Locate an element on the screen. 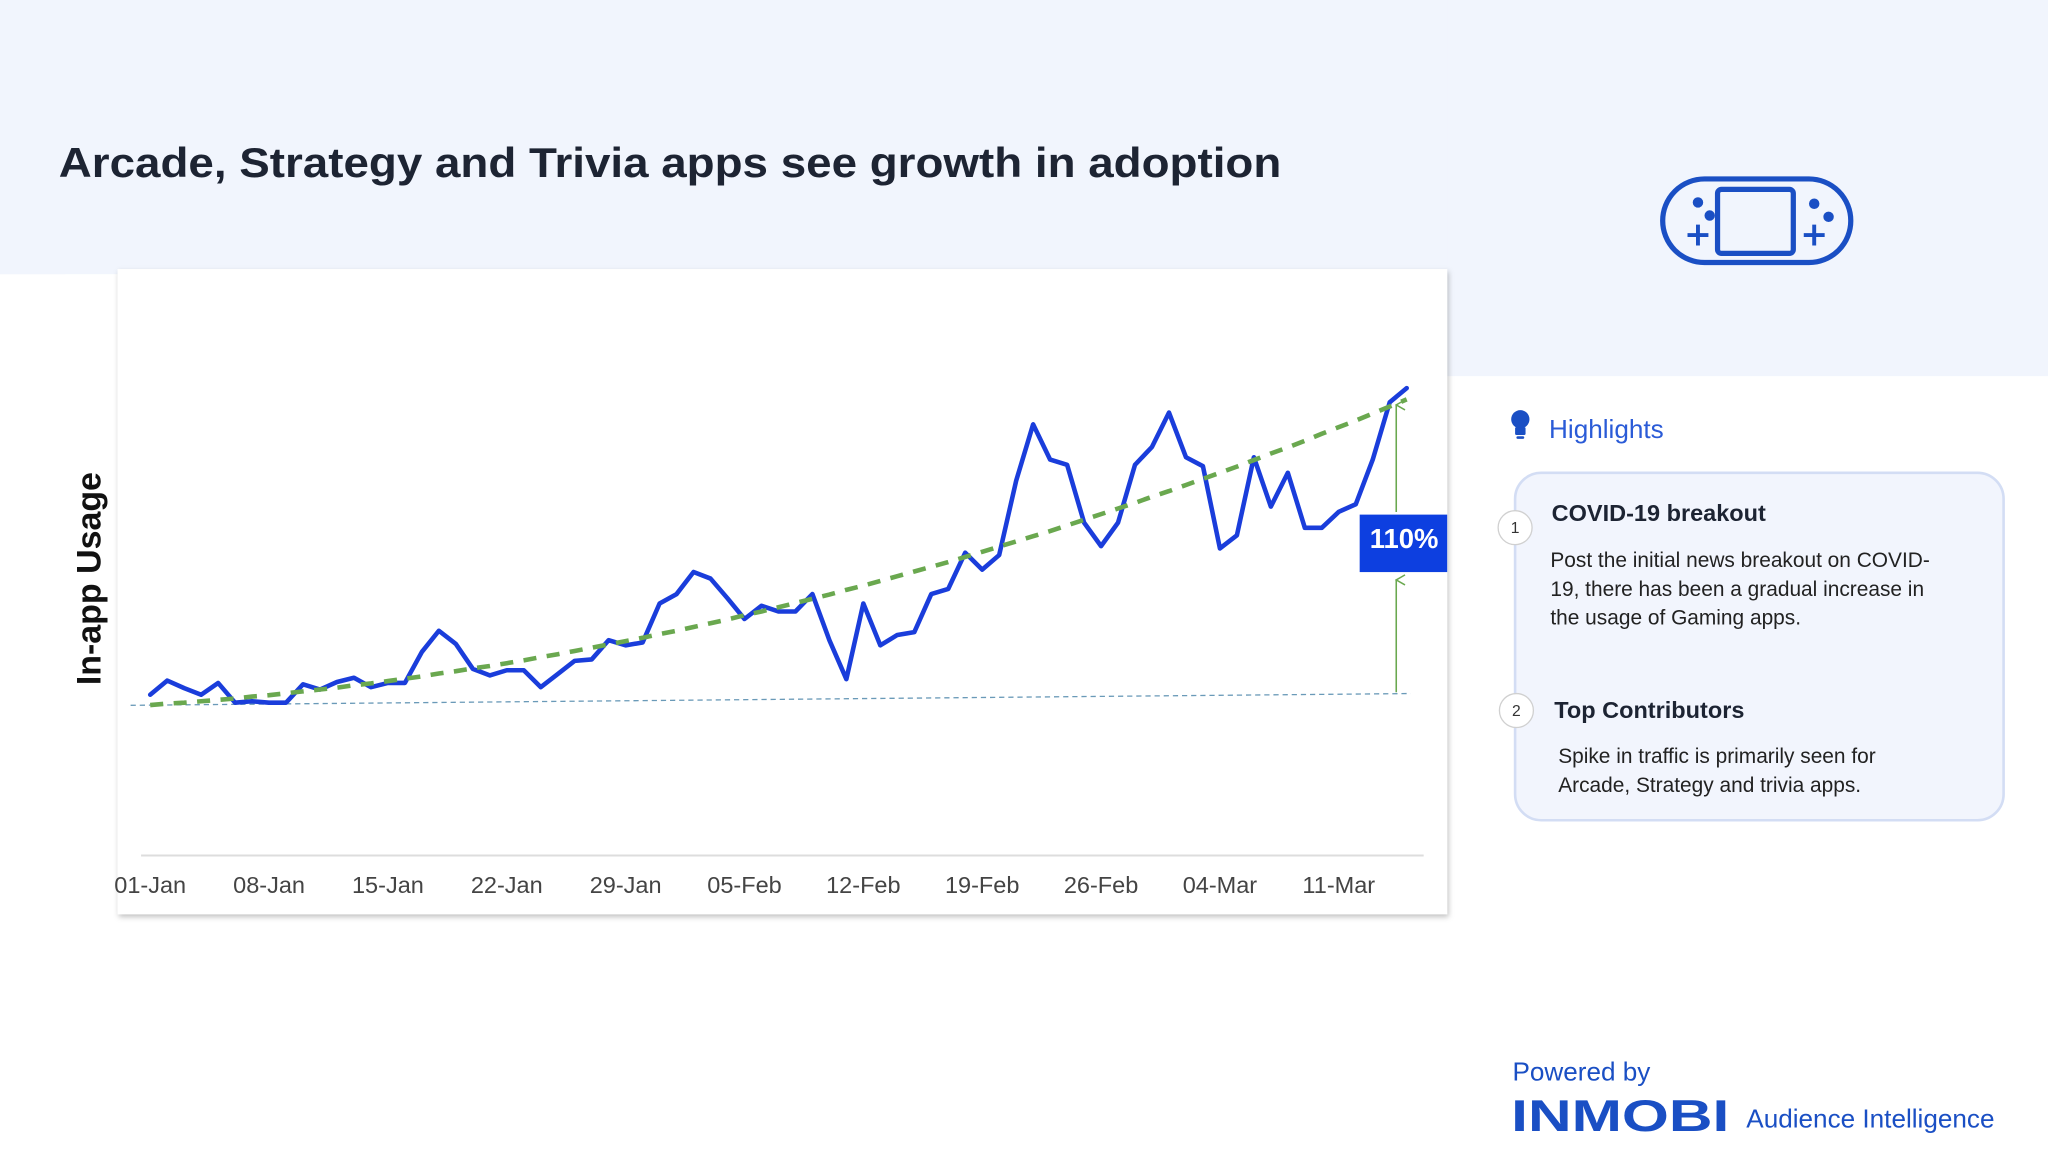 The height and width of the screenshot is (1152, 2048). x-tick-label: 04-Mar is located at coordinates (1220, 885).